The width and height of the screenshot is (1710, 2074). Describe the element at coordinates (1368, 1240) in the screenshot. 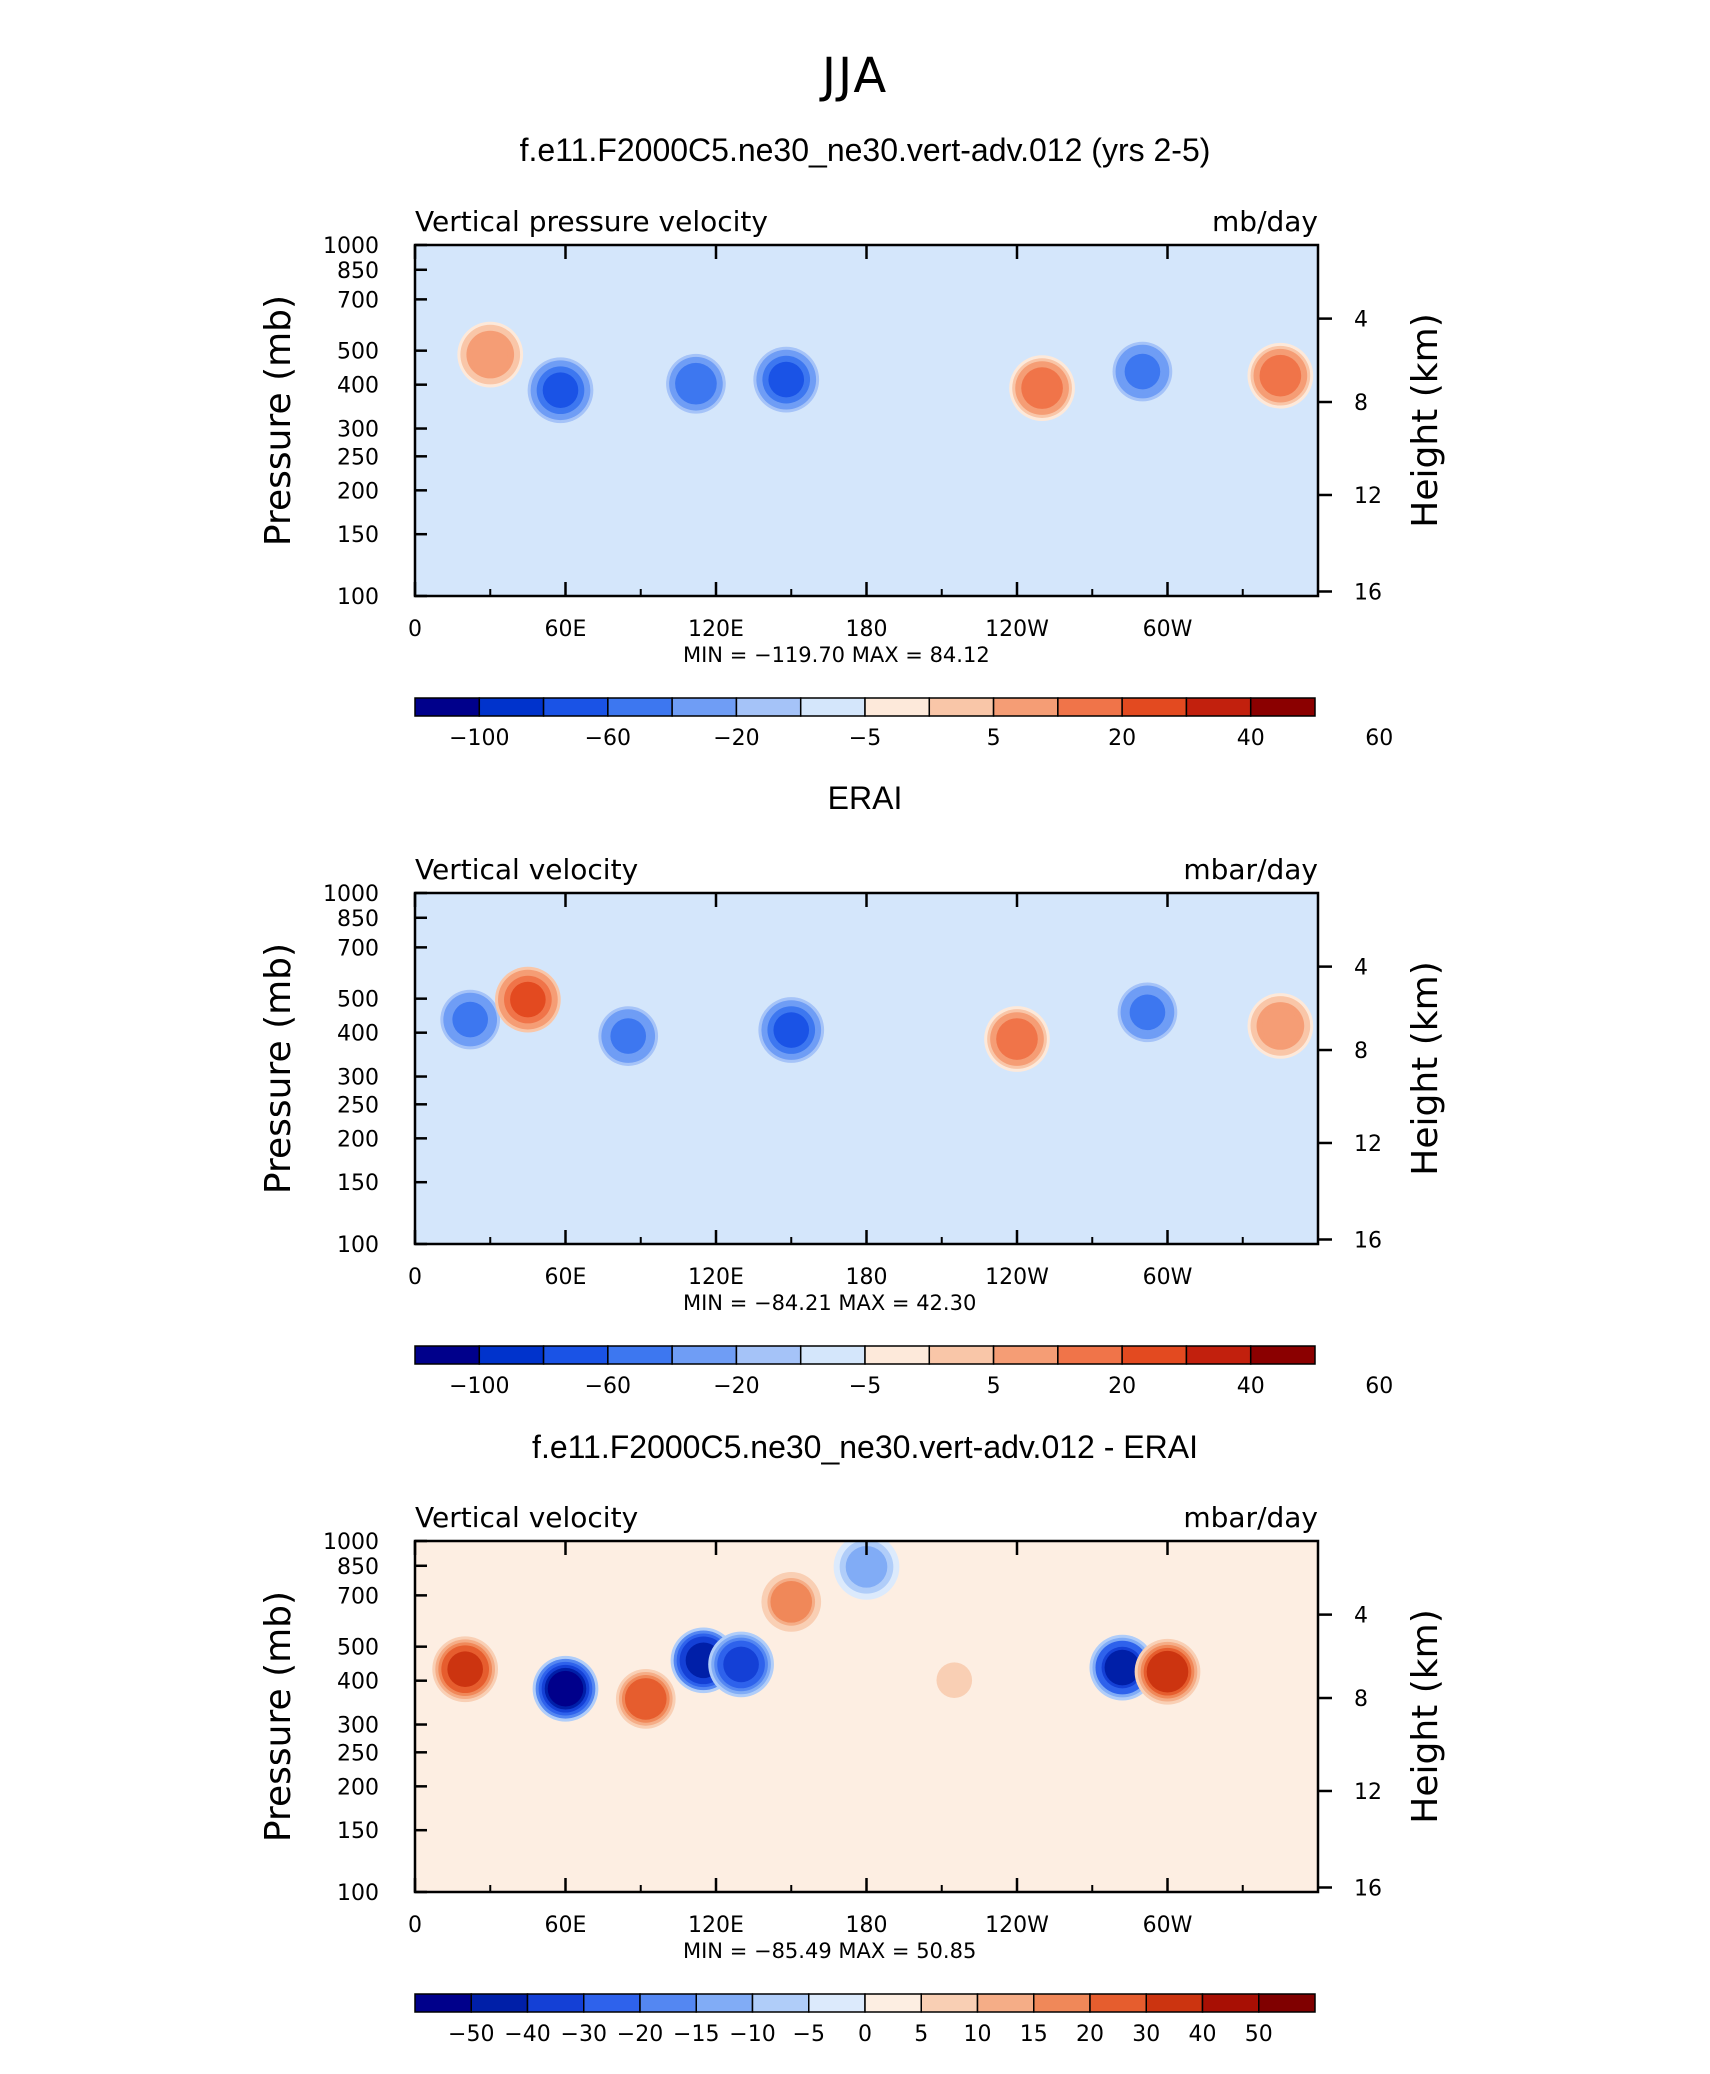

I see `height-tick-label: 16` at that location.